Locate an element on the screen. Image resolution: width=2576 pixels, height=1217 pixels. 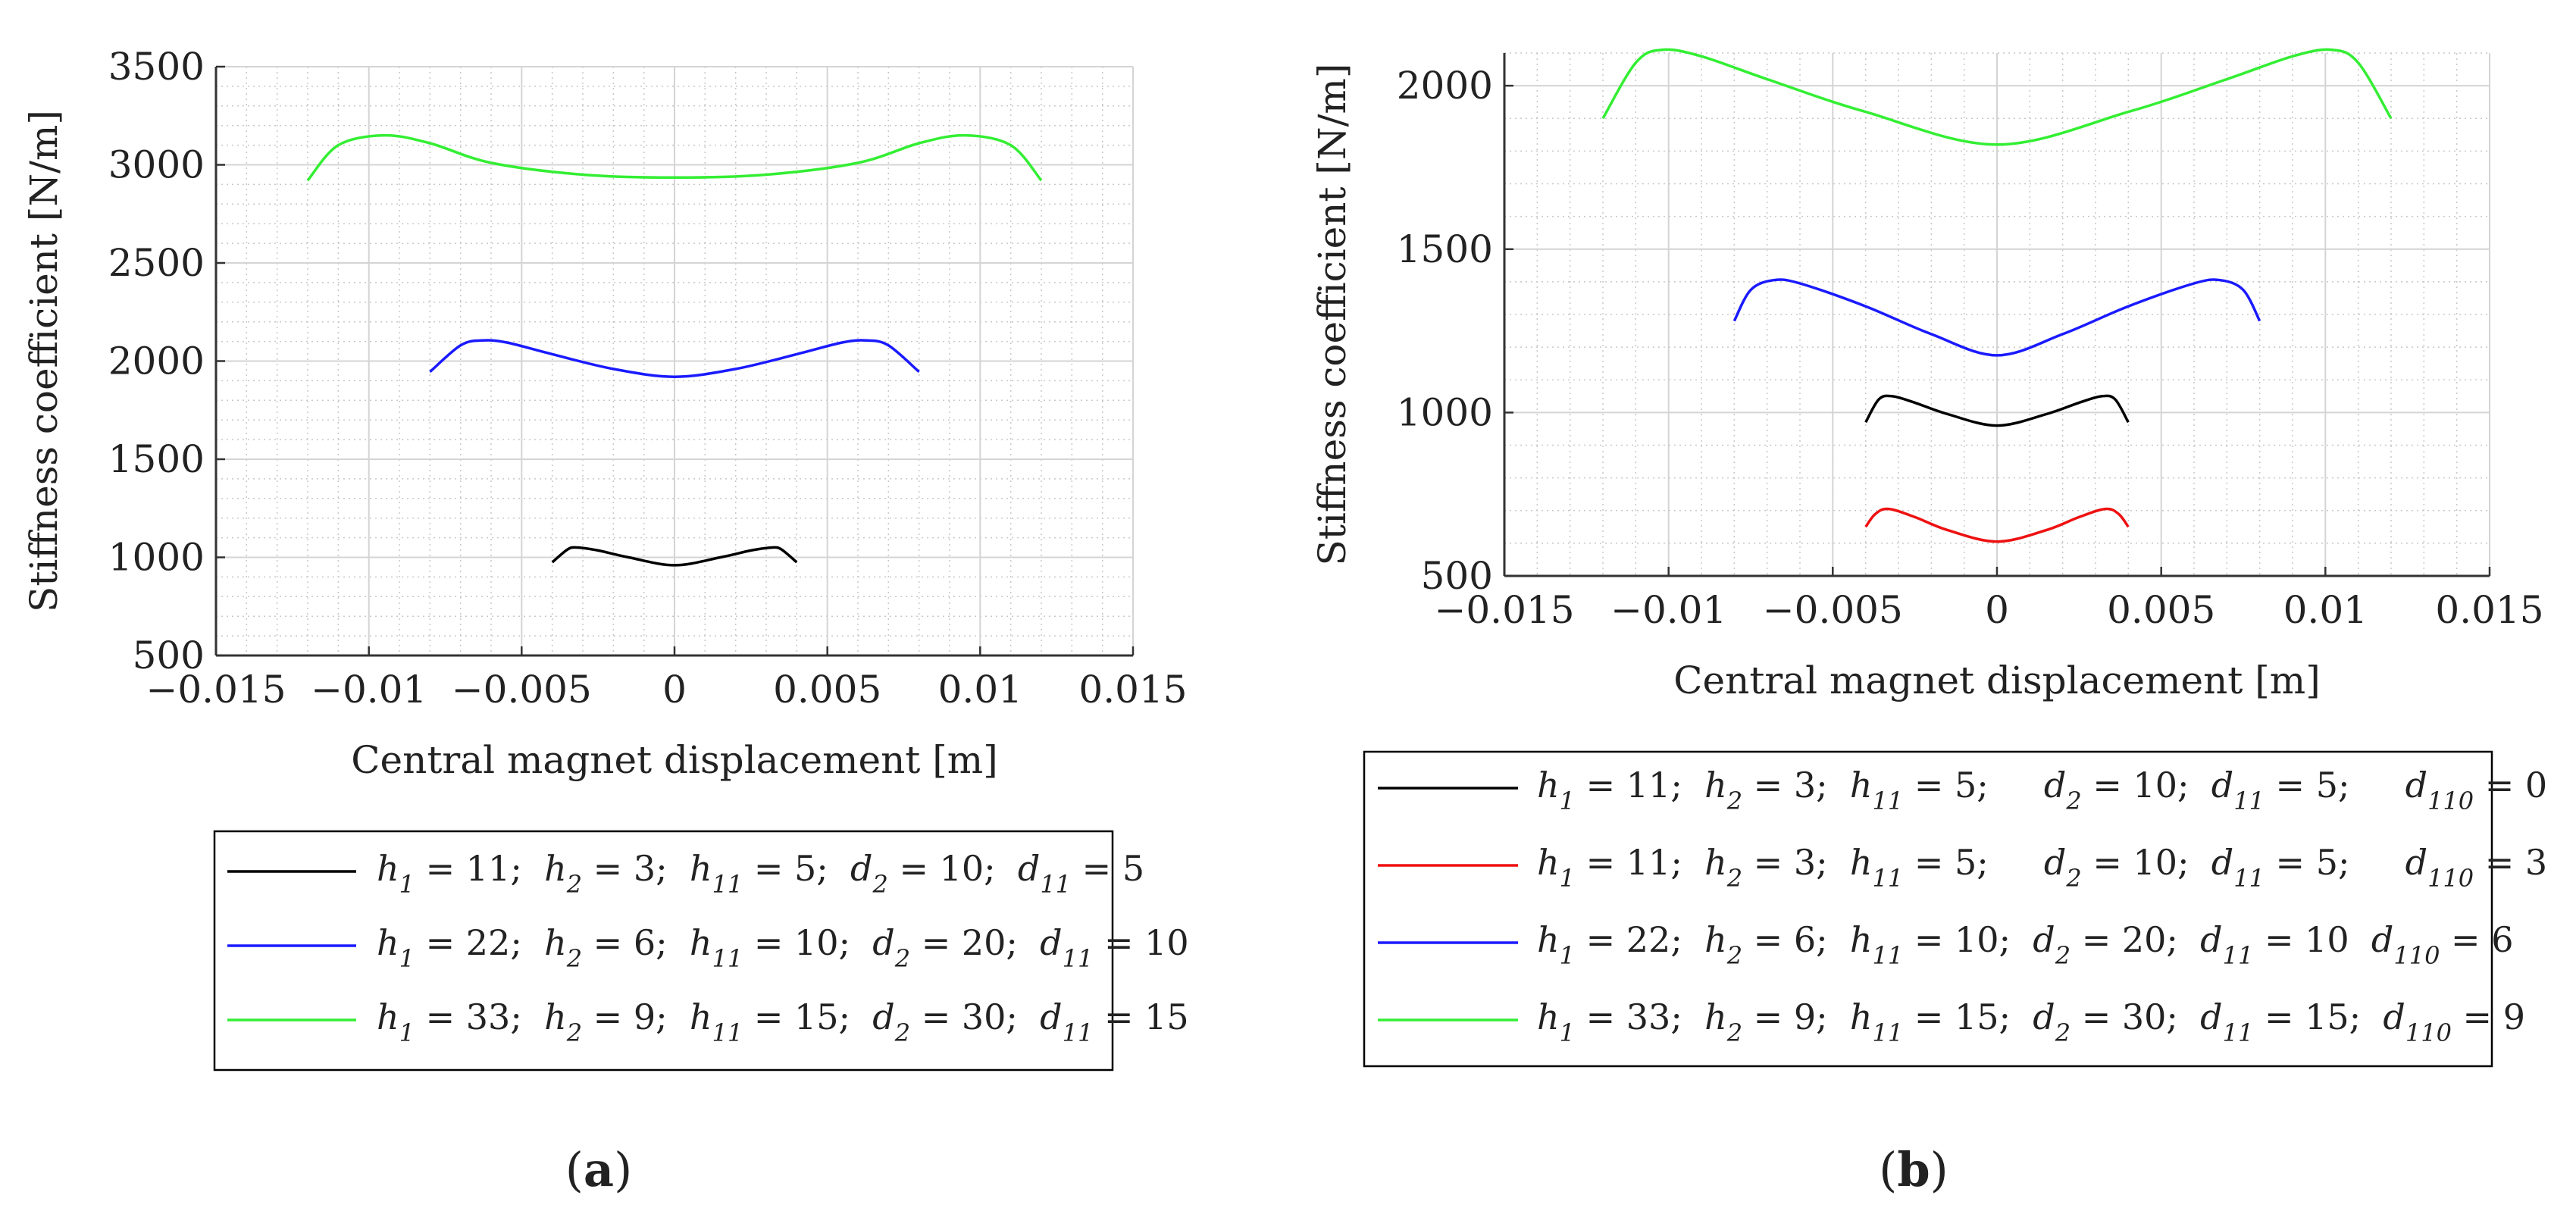
legend-value: = 3; is located at coordinates (636, 868).